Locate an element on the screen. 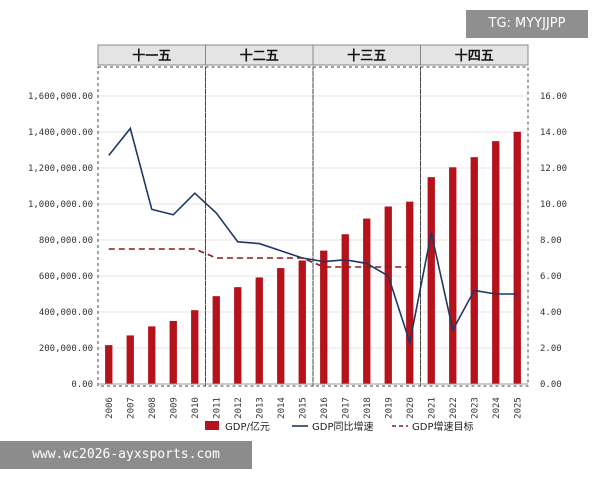  y-left-tick-label: 400,000.00 is located at coordinates (66, 313).